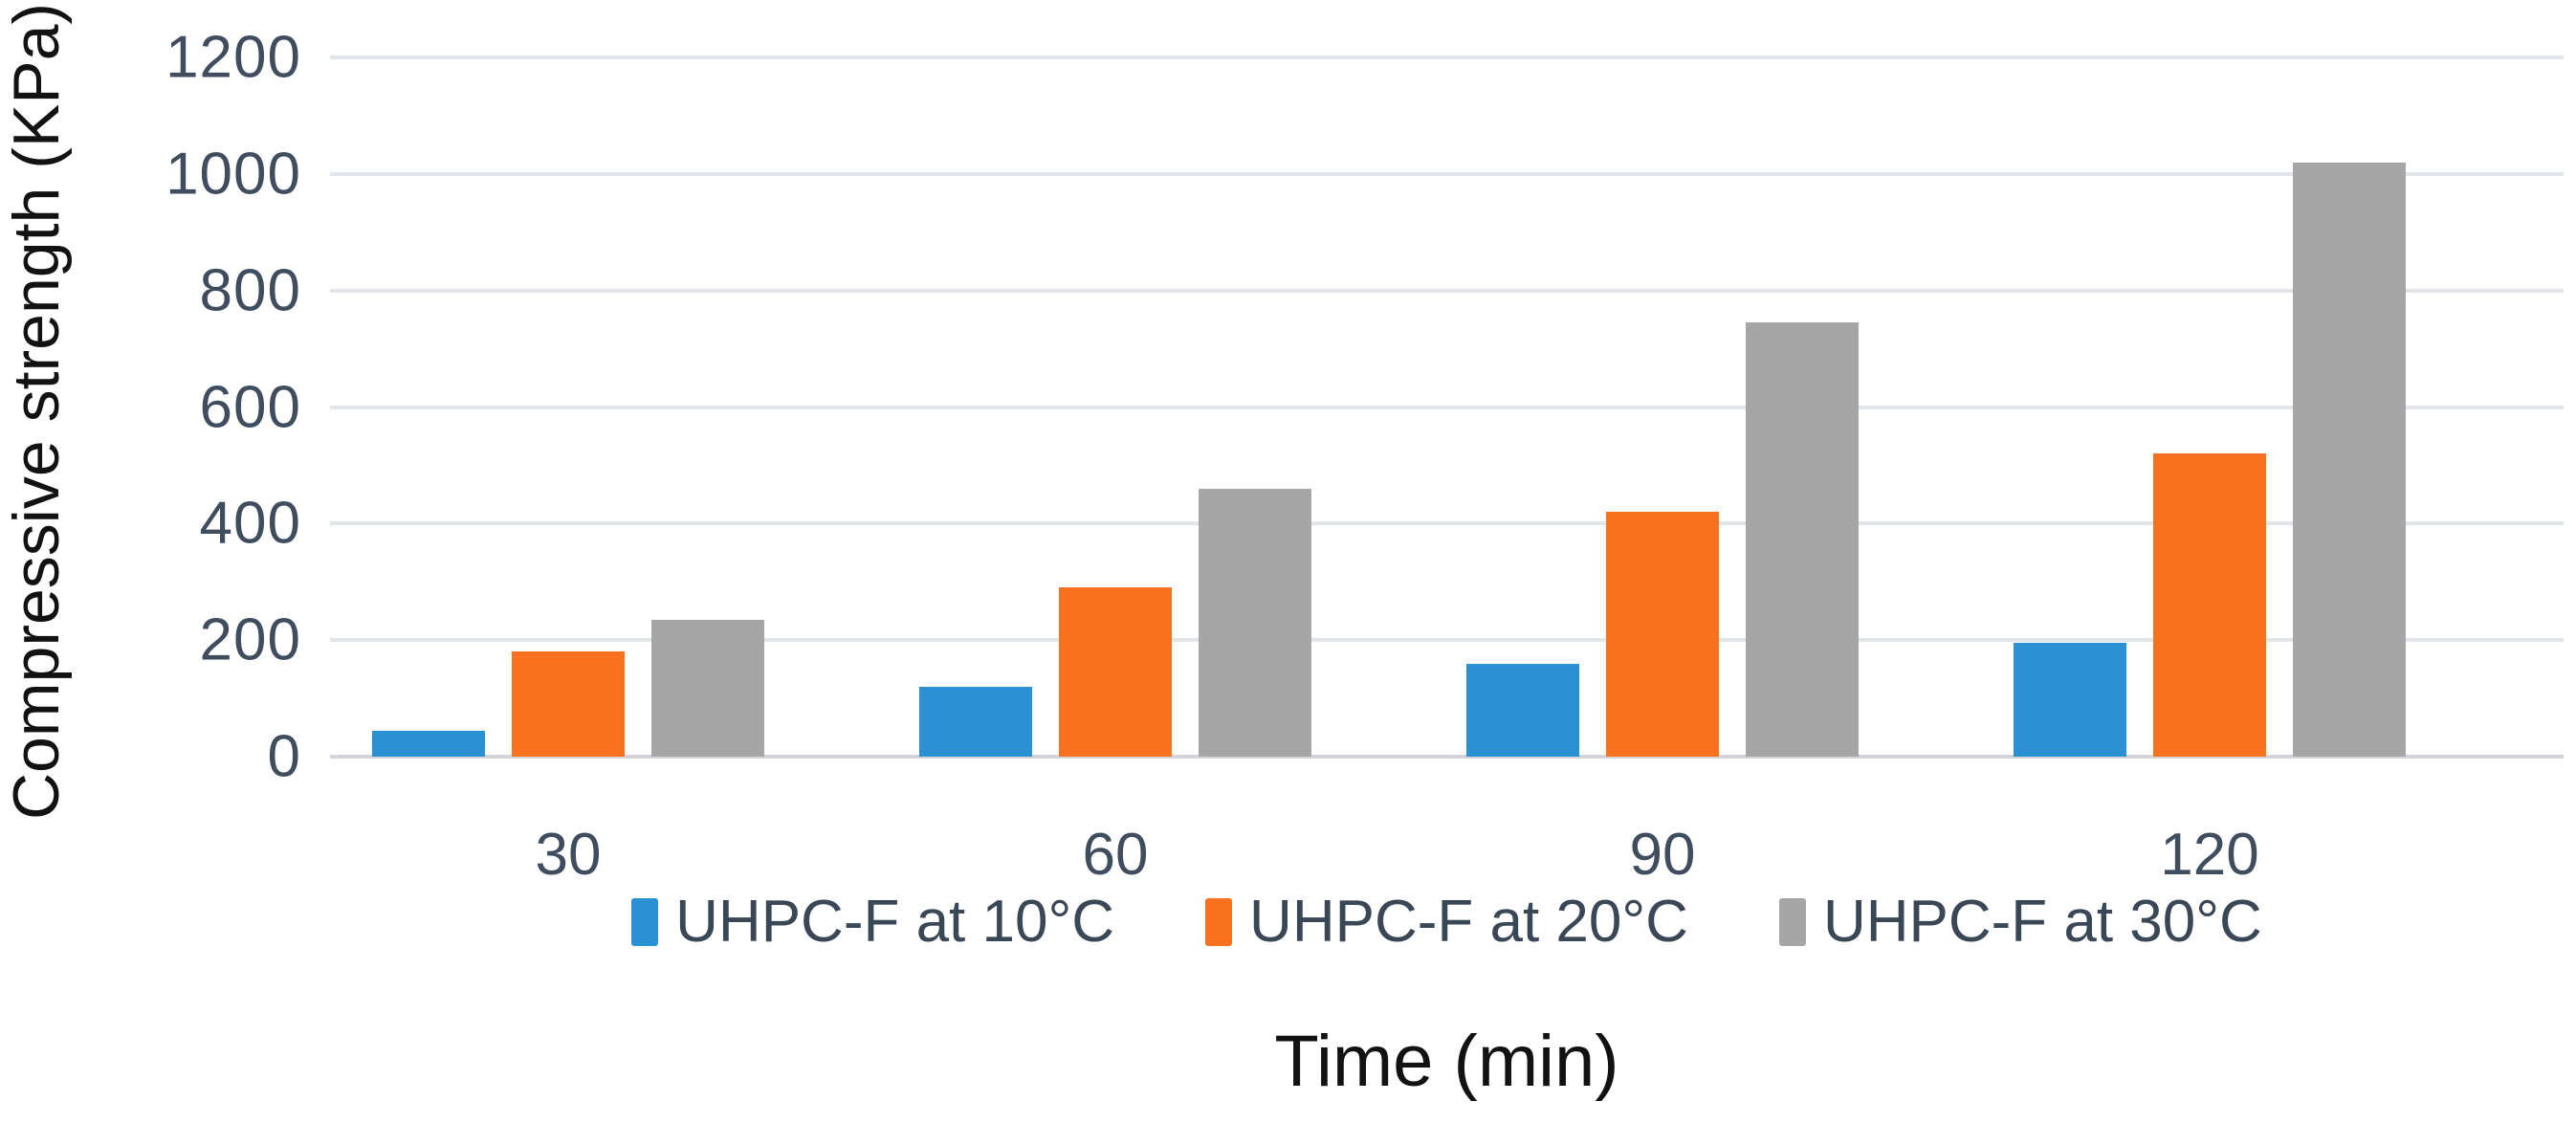 Image resolution: width=2576 pixels, height=1123 pixels. What do you see at coordinates (1446, 1061) in the screenshot?
I see `x-axis-title: Time (min)` at bounding box center [1446, 1061].